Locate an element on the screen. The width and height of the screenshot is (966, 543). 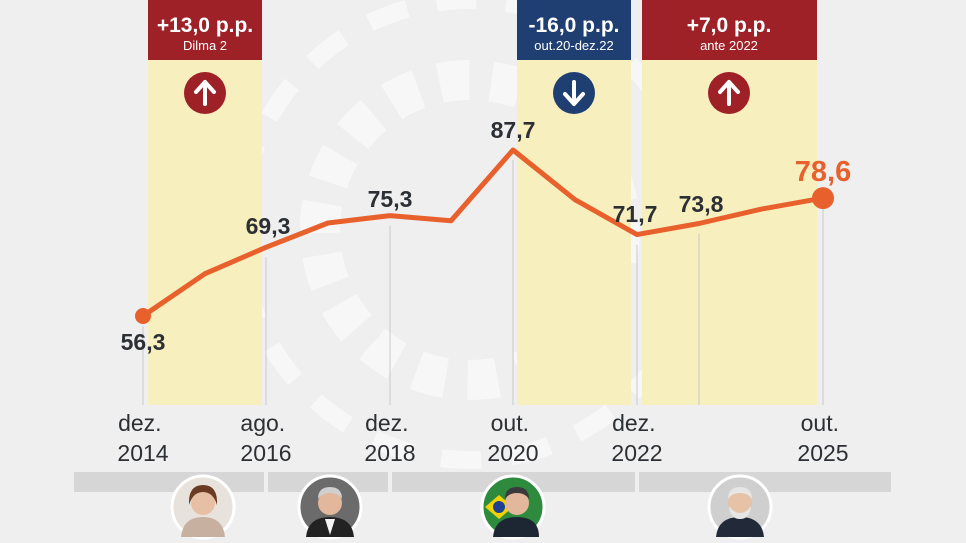
x-tick-line2: 2014 is located at coordinates (142, 453).